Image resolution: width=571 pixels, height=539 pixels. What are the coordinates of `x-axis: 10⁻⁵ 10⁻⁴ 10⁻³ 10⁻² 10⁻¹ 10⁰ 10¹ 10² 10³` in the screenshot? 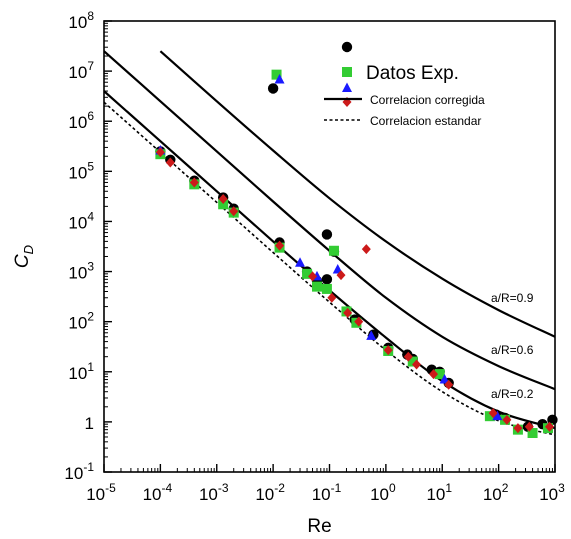 It's located at (325, 484).